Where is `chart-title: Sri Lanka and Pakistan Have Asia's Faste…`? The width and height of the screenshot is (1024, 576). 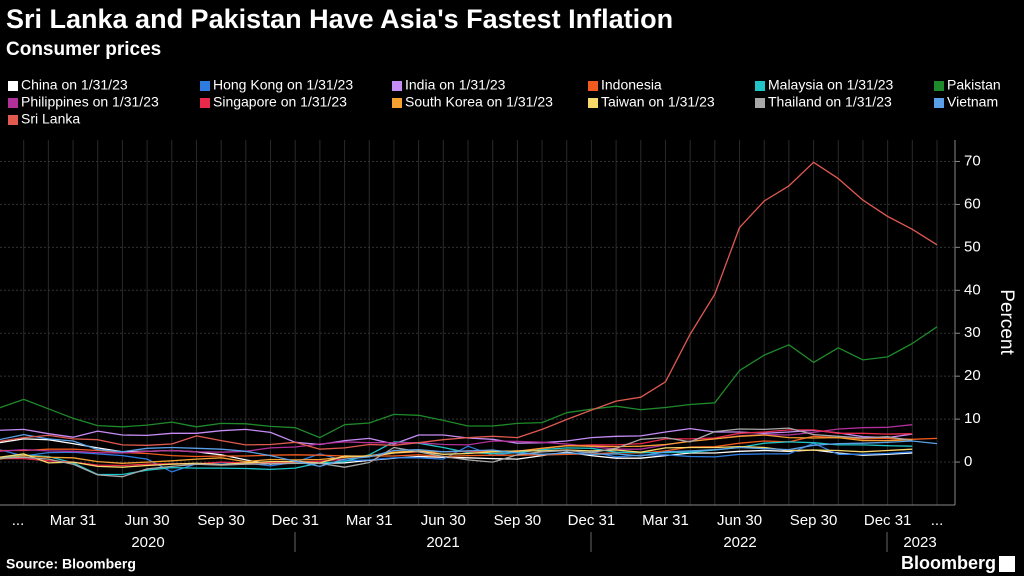
chart-title: Sri Lanka and Pakistan Have Asia's Faste… is located at coordinates (339, 19).